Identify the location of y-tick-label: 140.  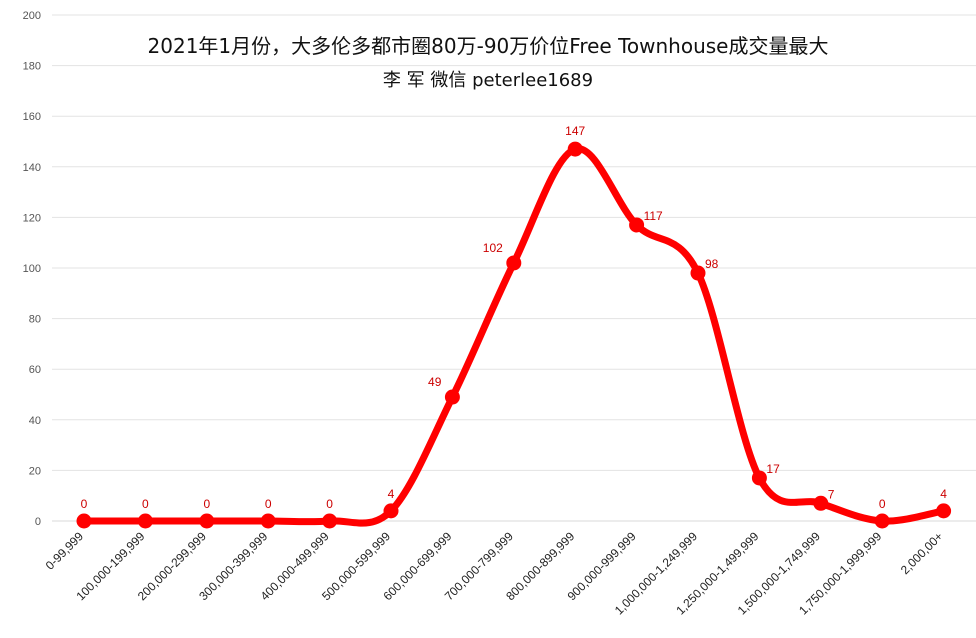
(32, 168).